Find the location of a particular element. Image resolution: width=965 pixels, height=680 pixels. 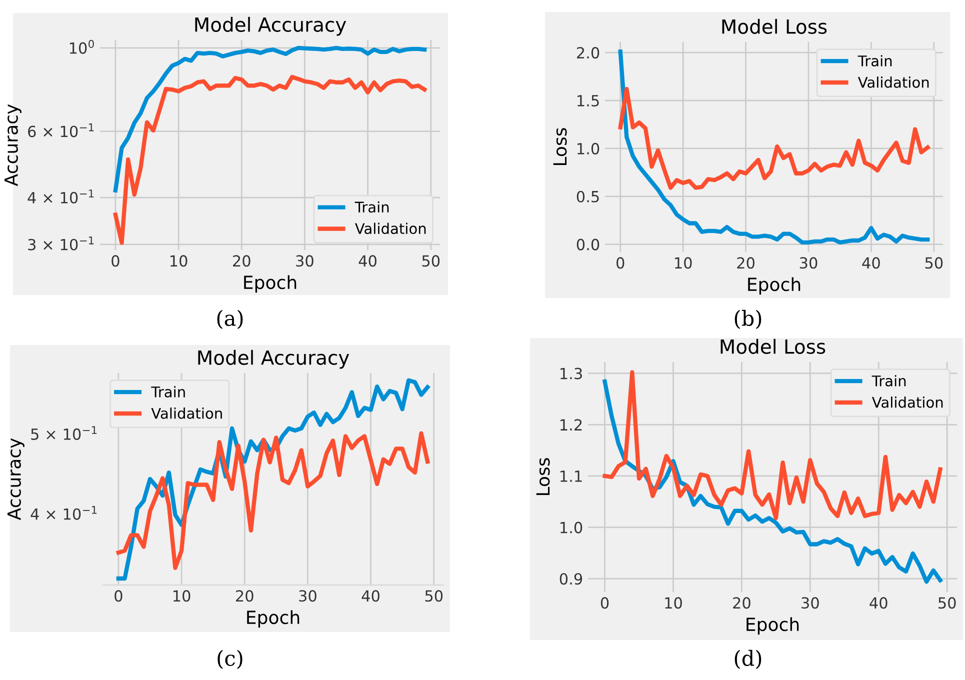

y-tick-label: 10$^{0}$ is located at coordinates (82, 47).